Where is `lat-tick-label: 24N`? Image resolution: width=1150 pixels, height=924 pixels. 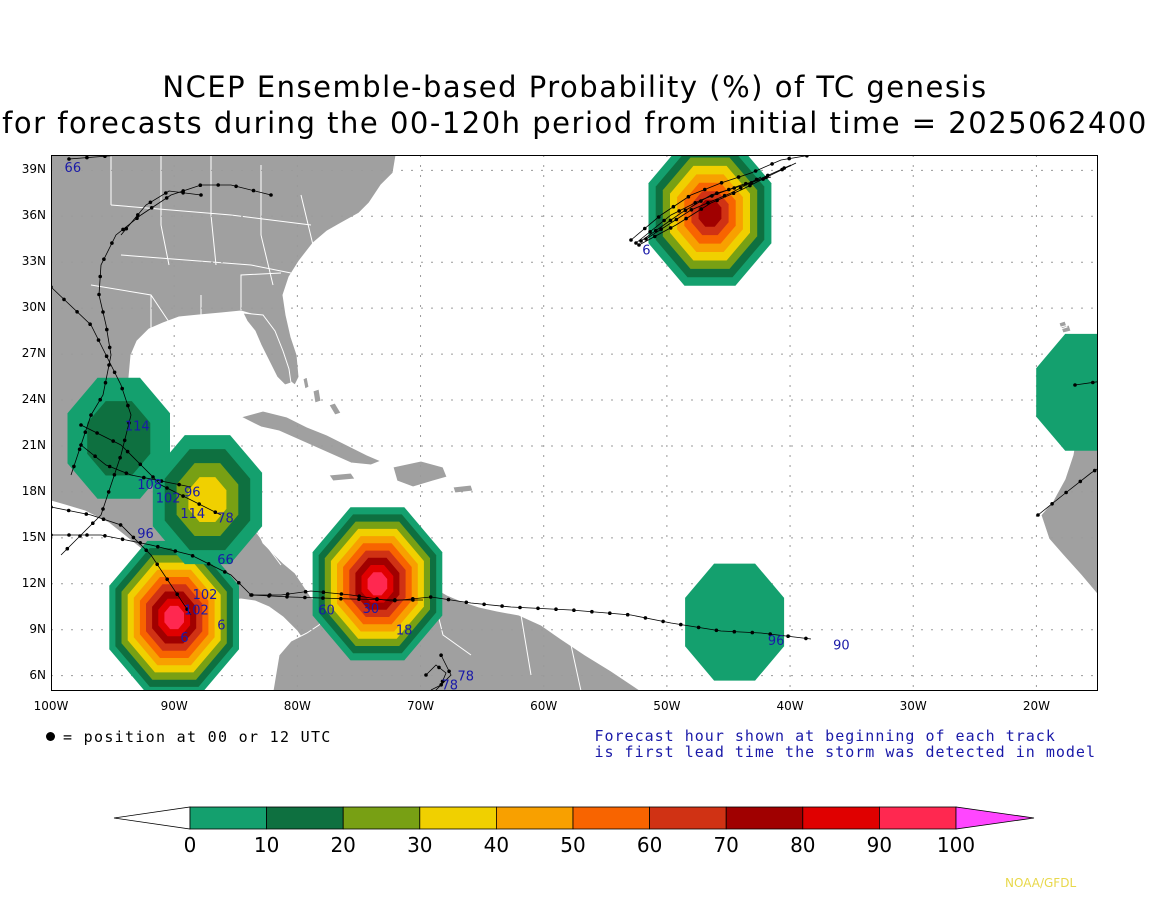
lat-tick-label: 24N is located at coordinates (33, 399).